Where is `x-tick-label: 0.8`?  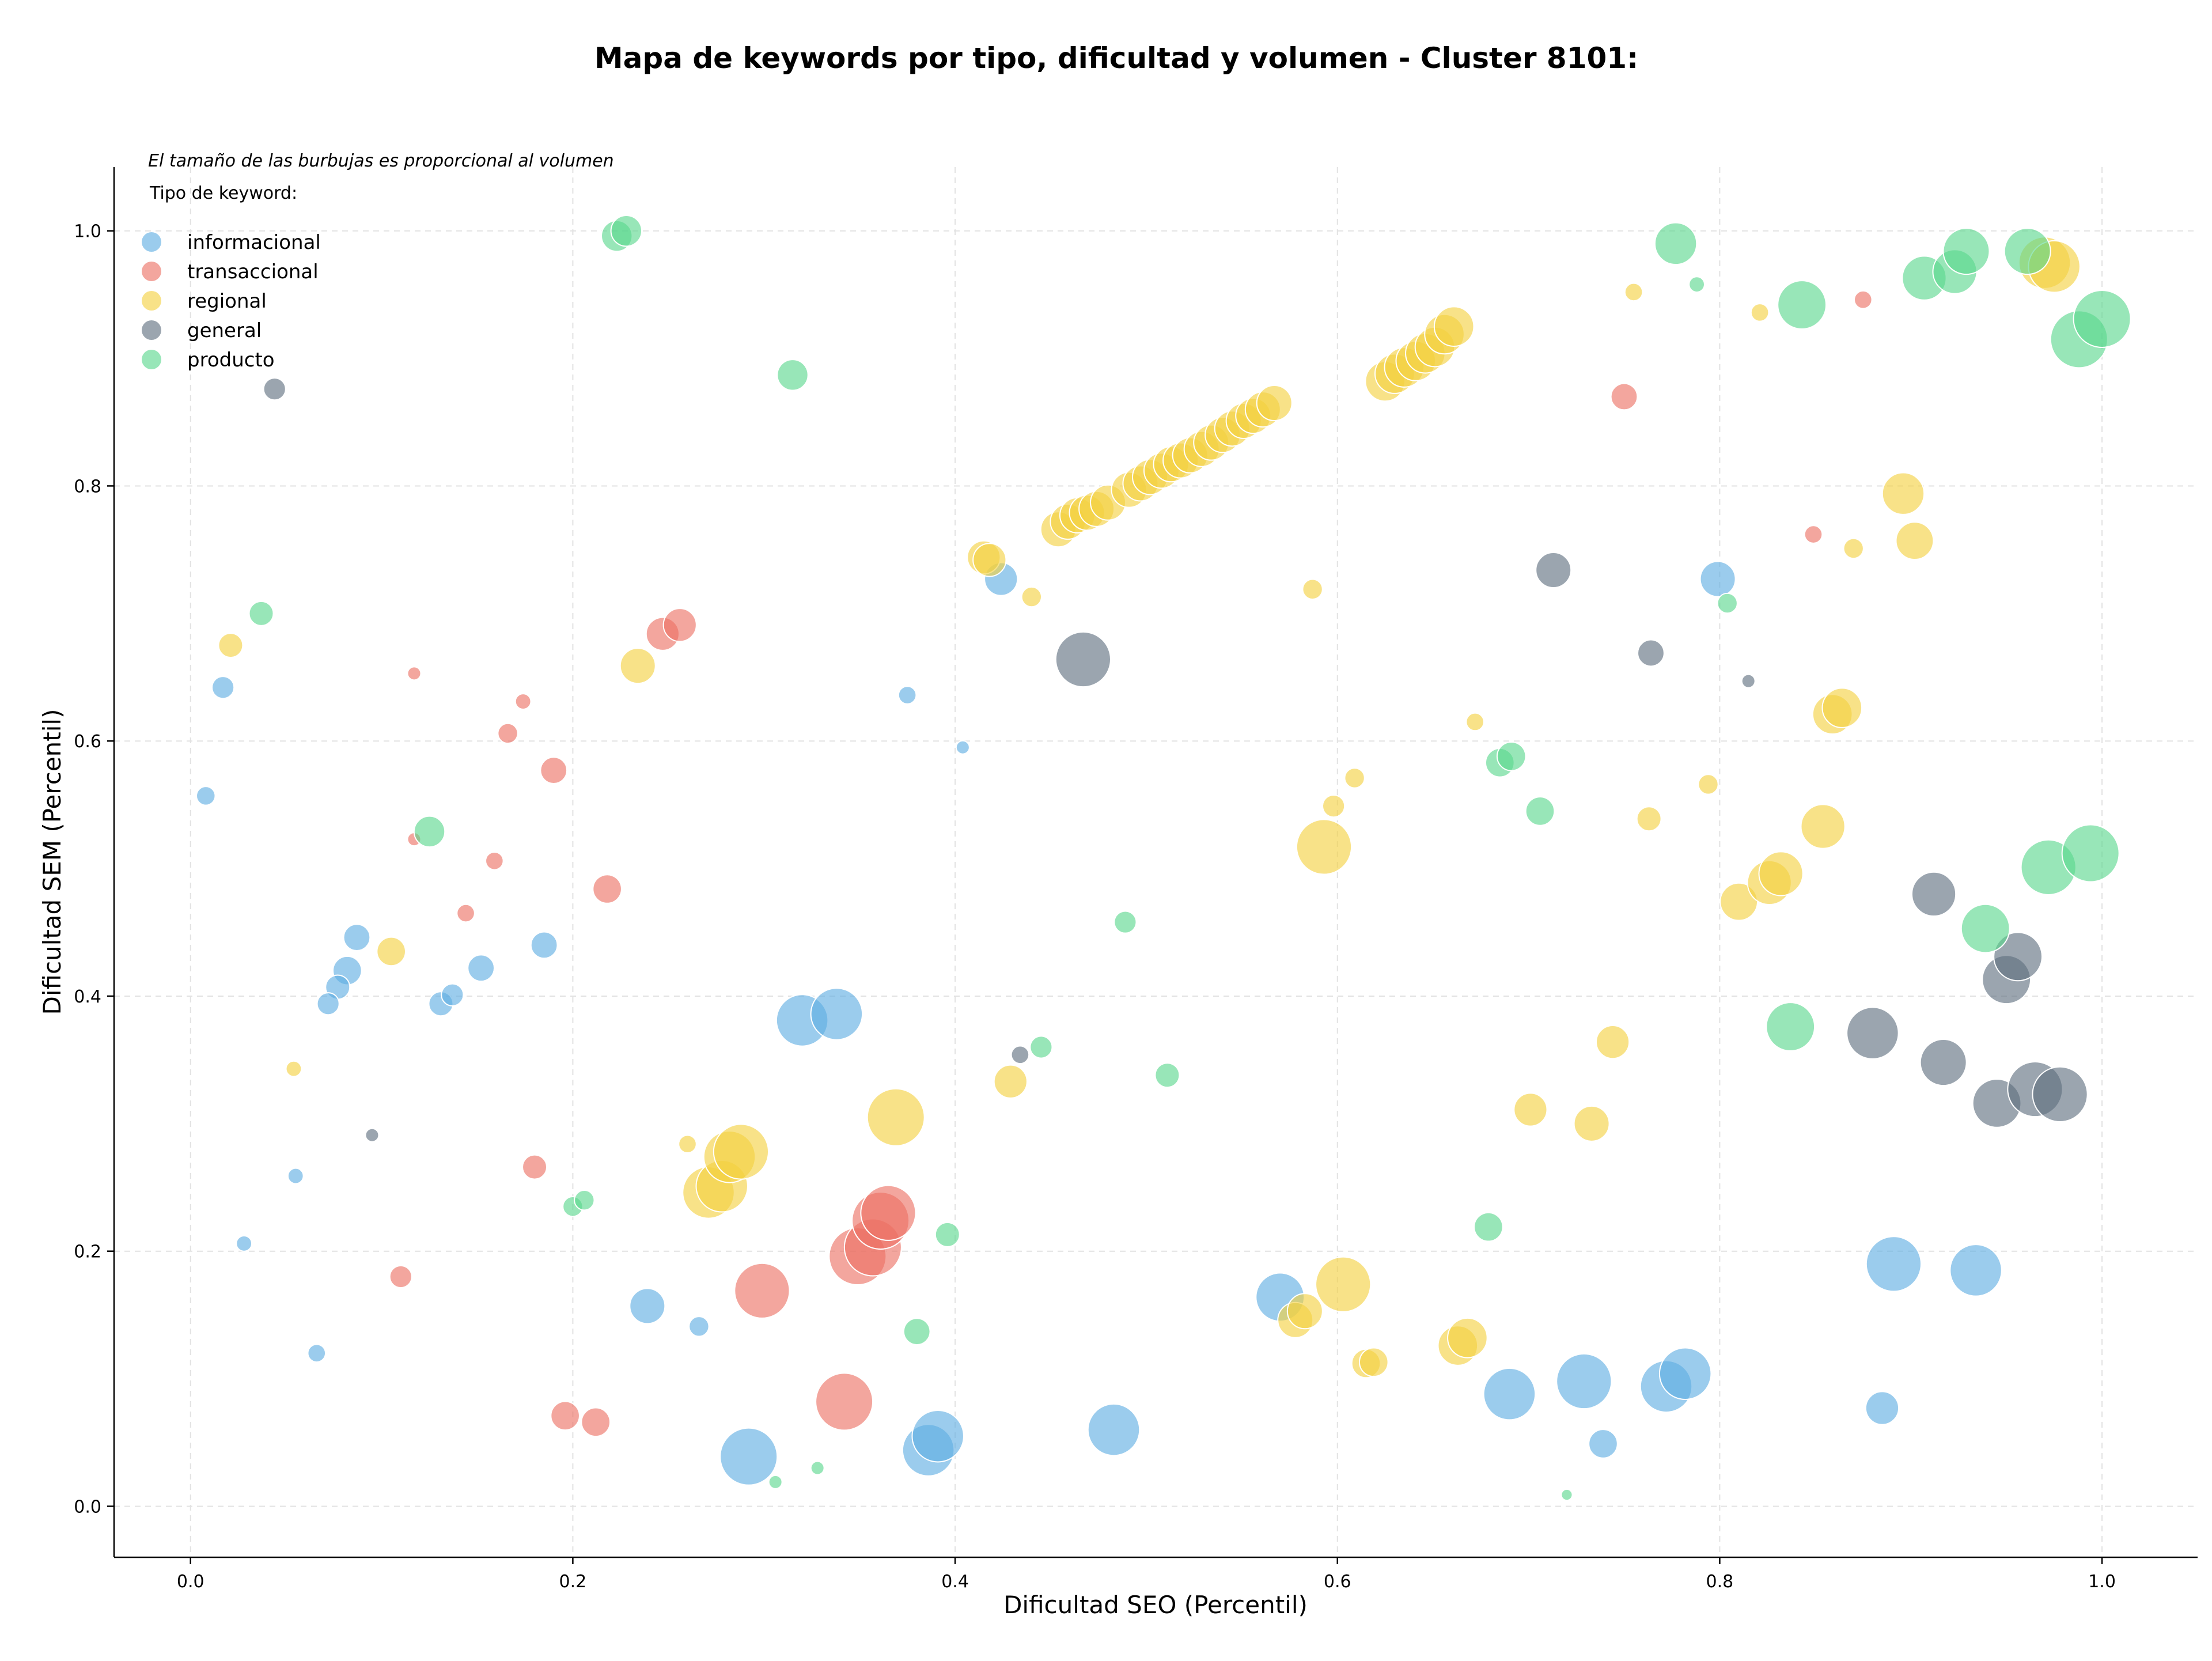 x-tick-label: 0.8 is located at coordinates (1720, 1582).